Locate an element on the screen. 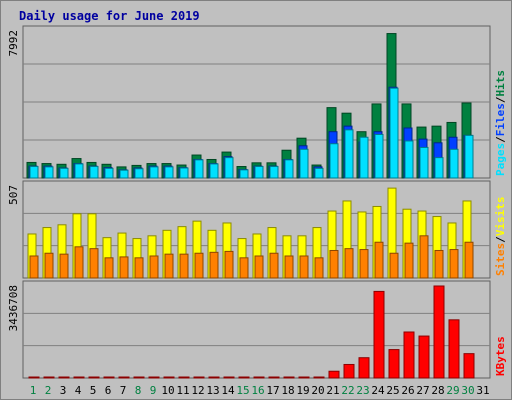 This screenshot has width=512, height=401. x-tick-label: 7 is located at coordinates (123, 390).